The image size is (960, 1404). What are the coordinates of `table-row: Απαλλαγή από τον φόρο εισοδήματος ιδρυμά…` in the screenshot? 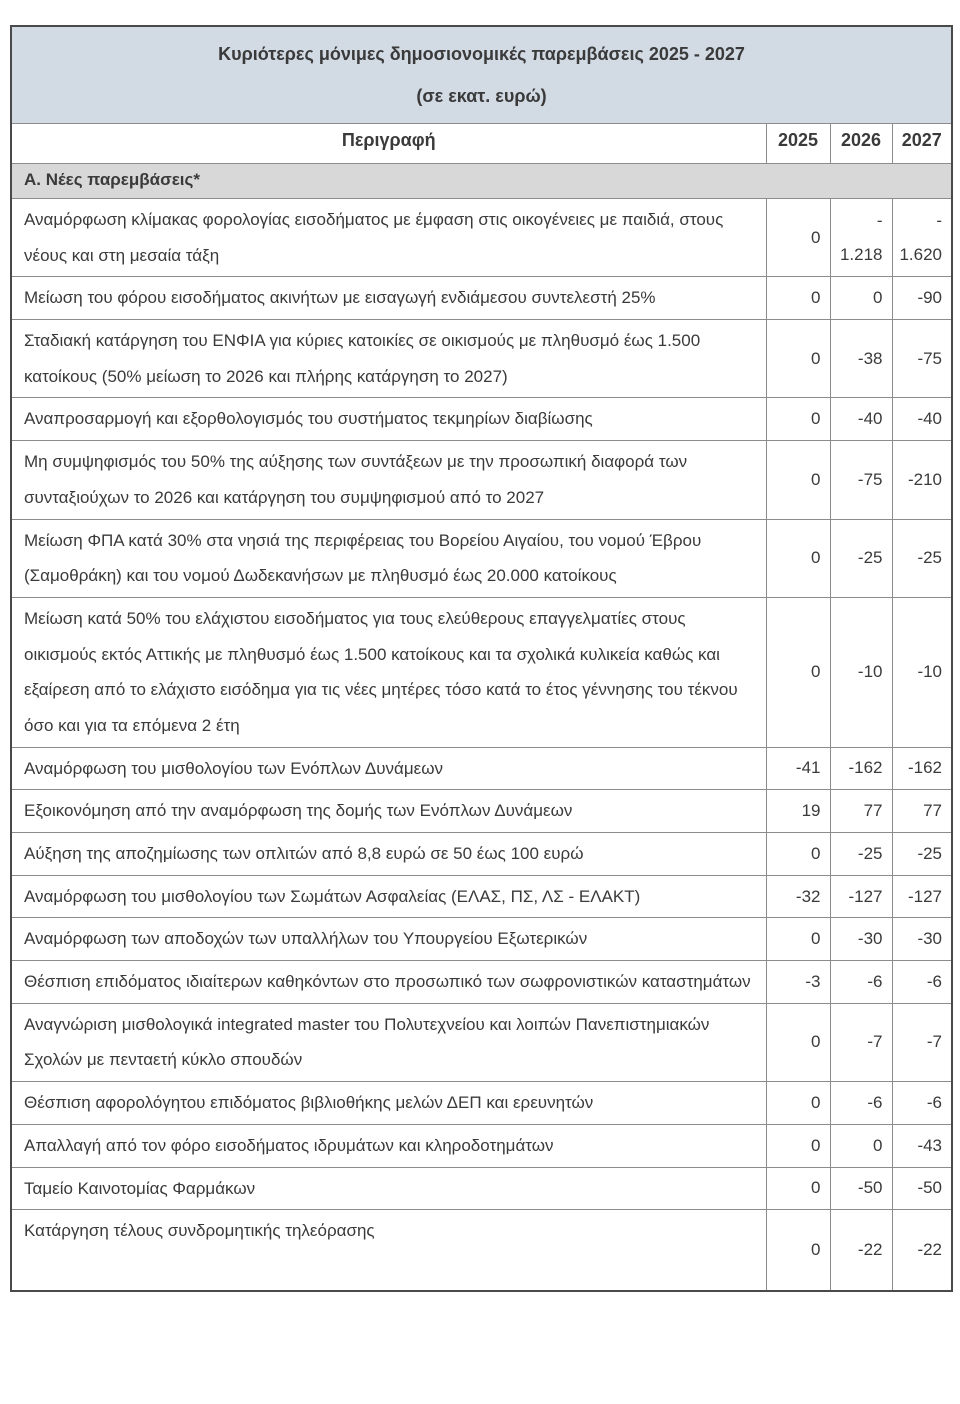 It's located at (481, 1145).